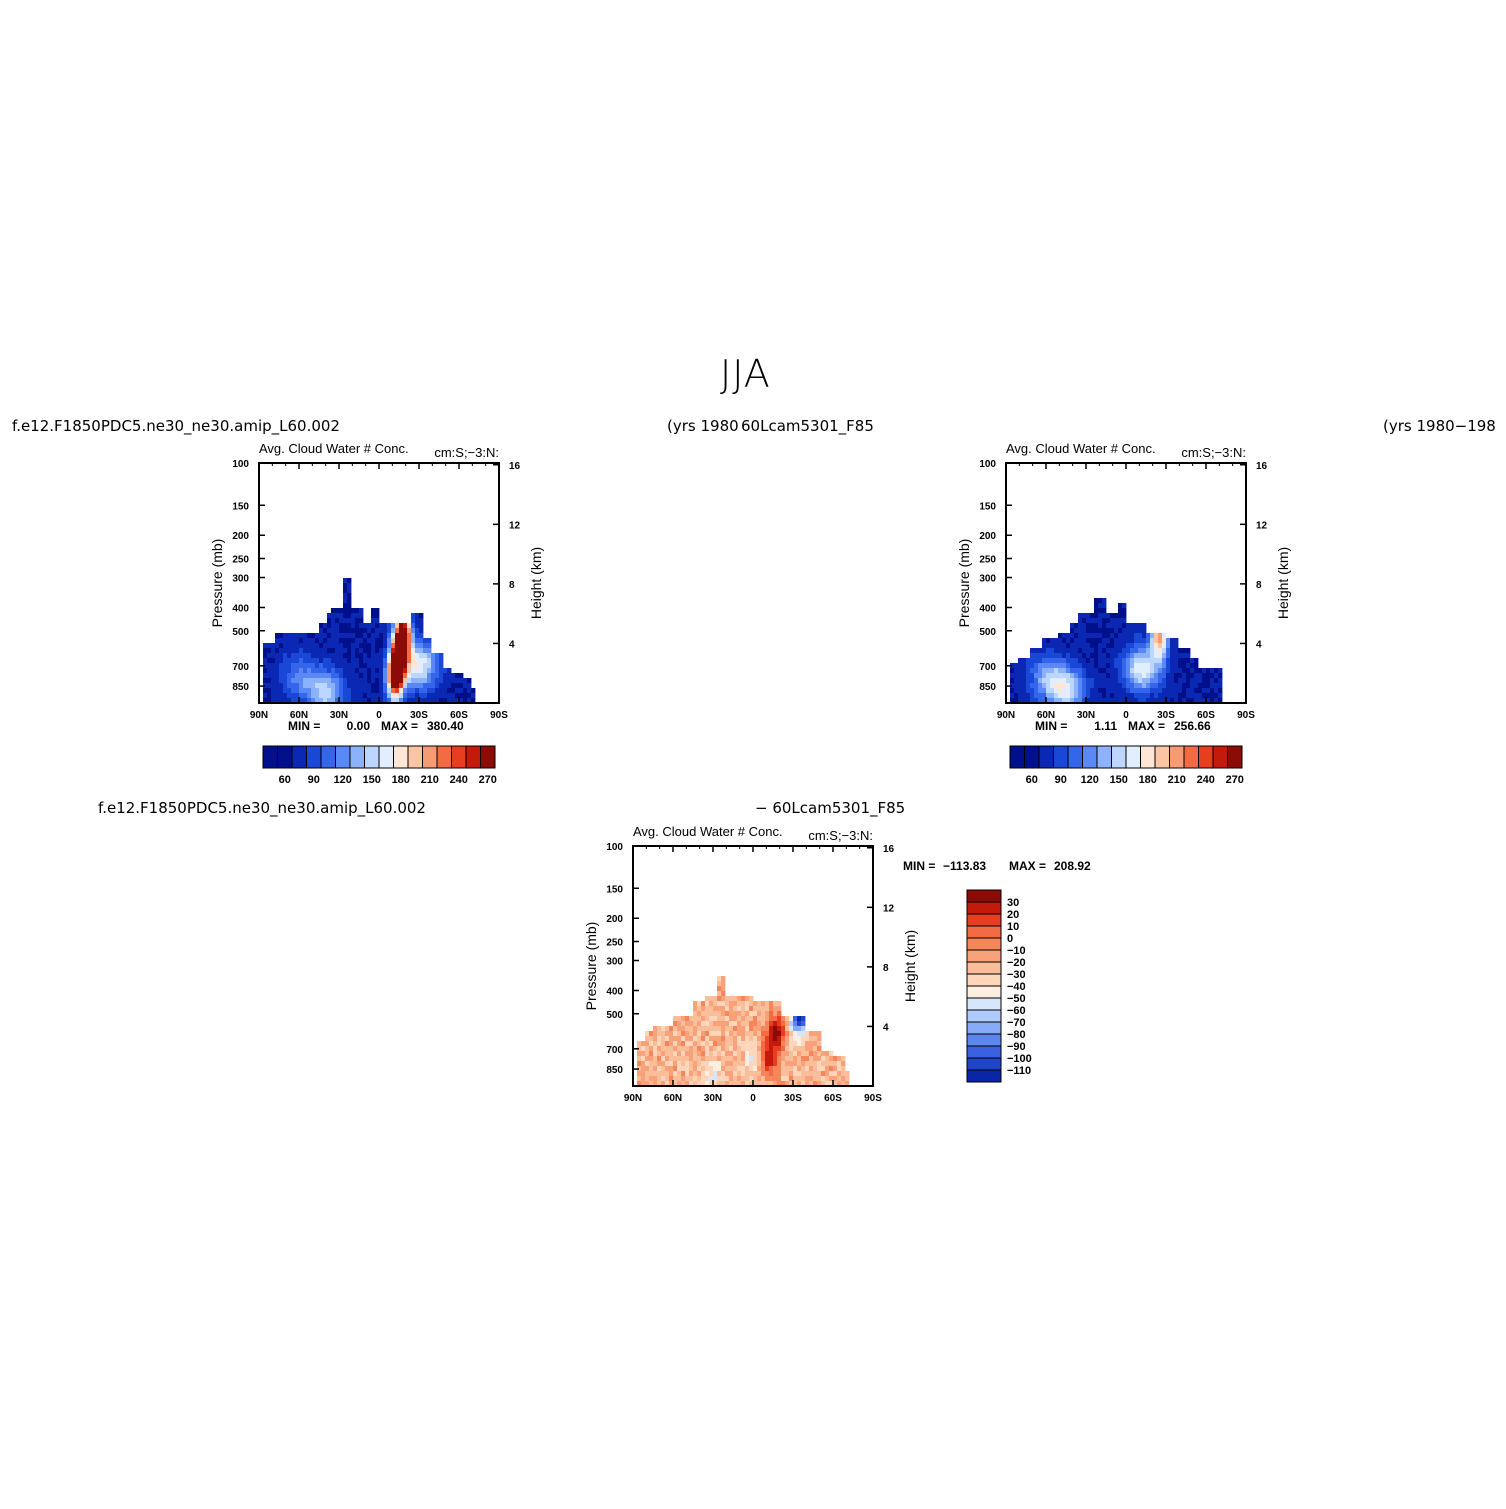 This screenshot has height=1509, width=1506. What do you see at coordinates (240, 464) in the screenshot?
I see `y-tick-label: 100` at bounding box center [240, 464].